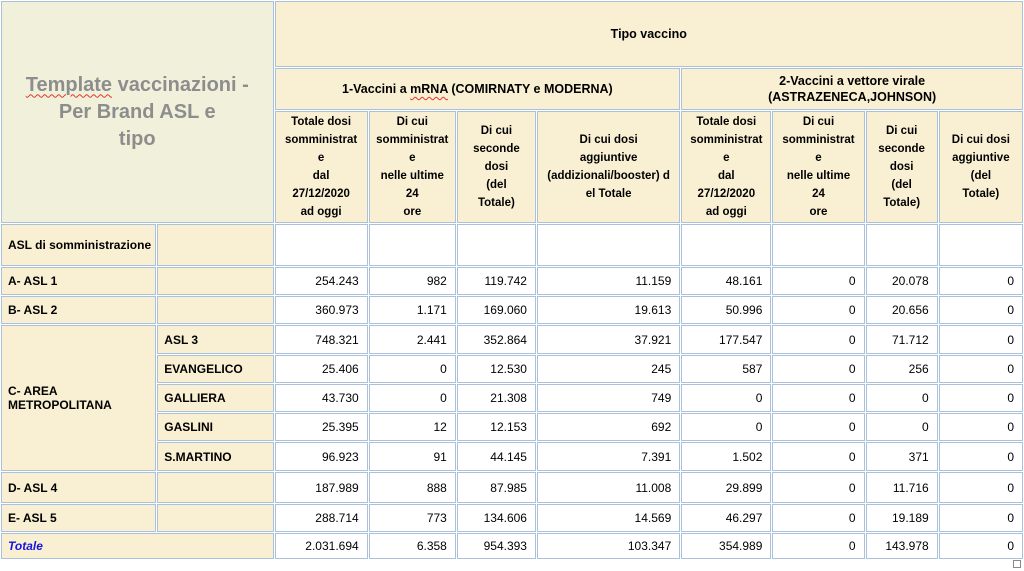 The image size is (1024, 571). Describe the element at coordinates (818, 427) in the screenshot. I see `data-cell-gaslini-col6: 0` at that location.